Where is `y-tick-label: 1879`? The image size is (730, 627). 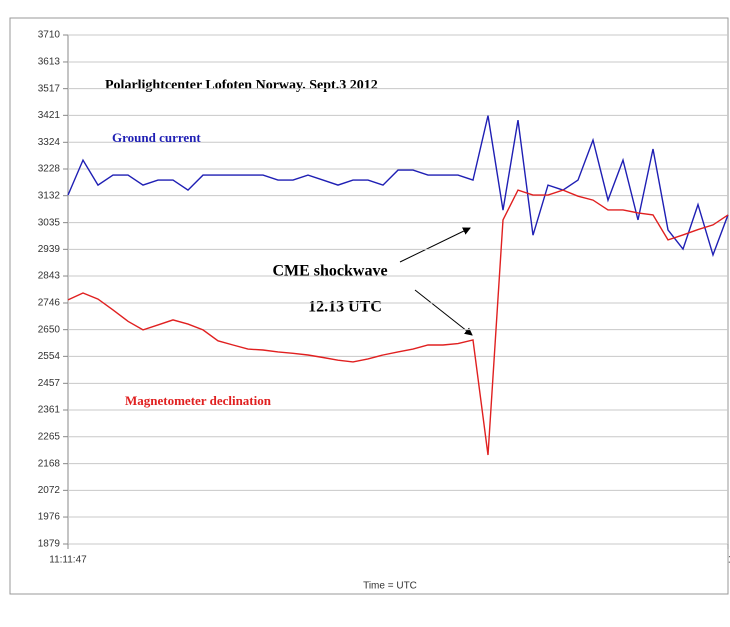 y-tick-label: 1879 is located at coordinates (49, 544).